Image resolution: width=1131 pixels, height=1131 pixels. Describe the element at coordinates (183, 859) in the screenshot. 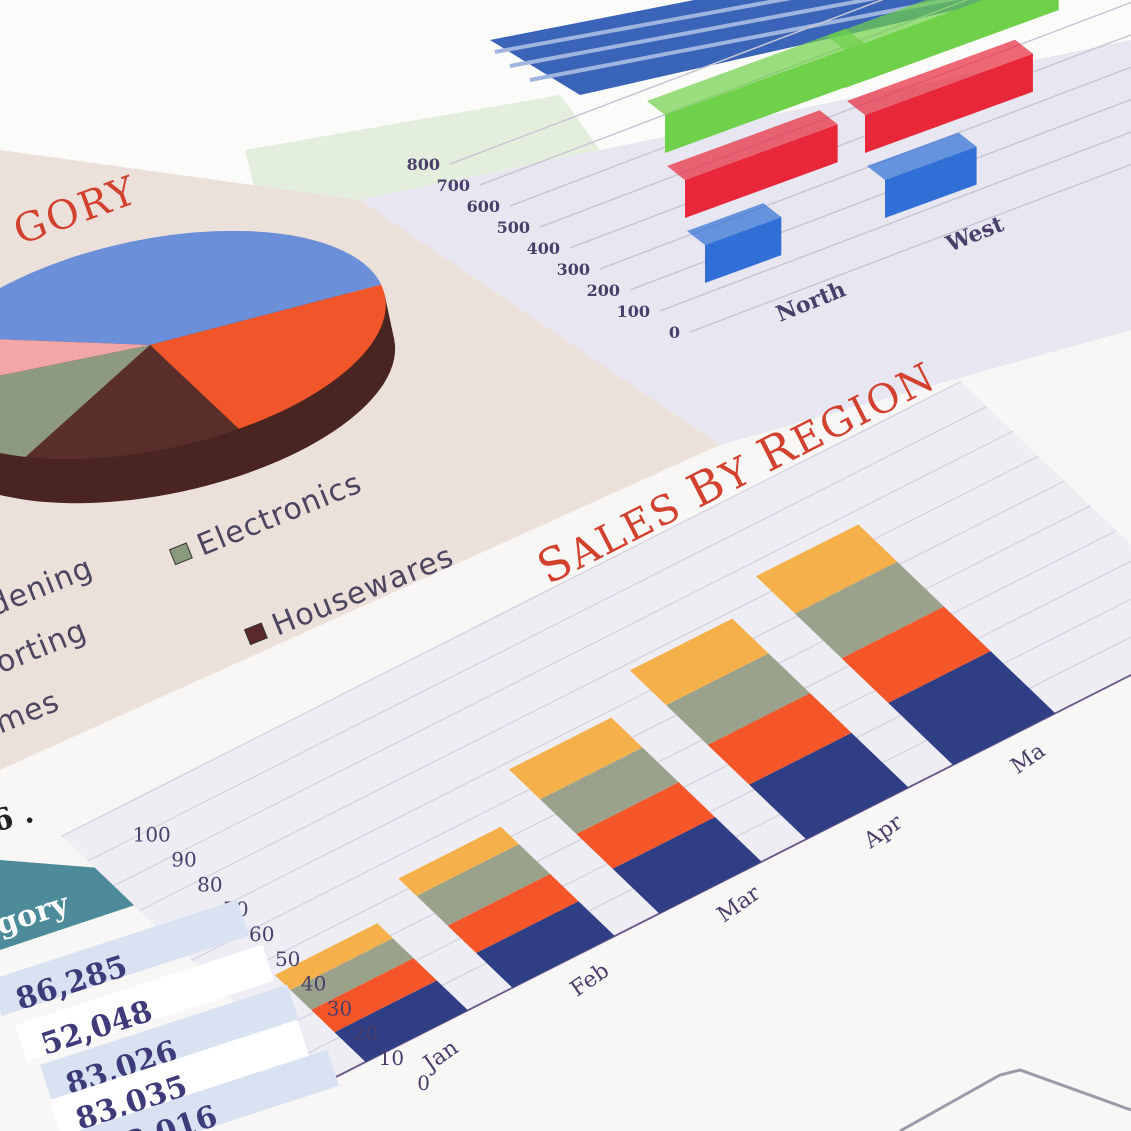

I see `stacked-tick-label: 90` at that location.